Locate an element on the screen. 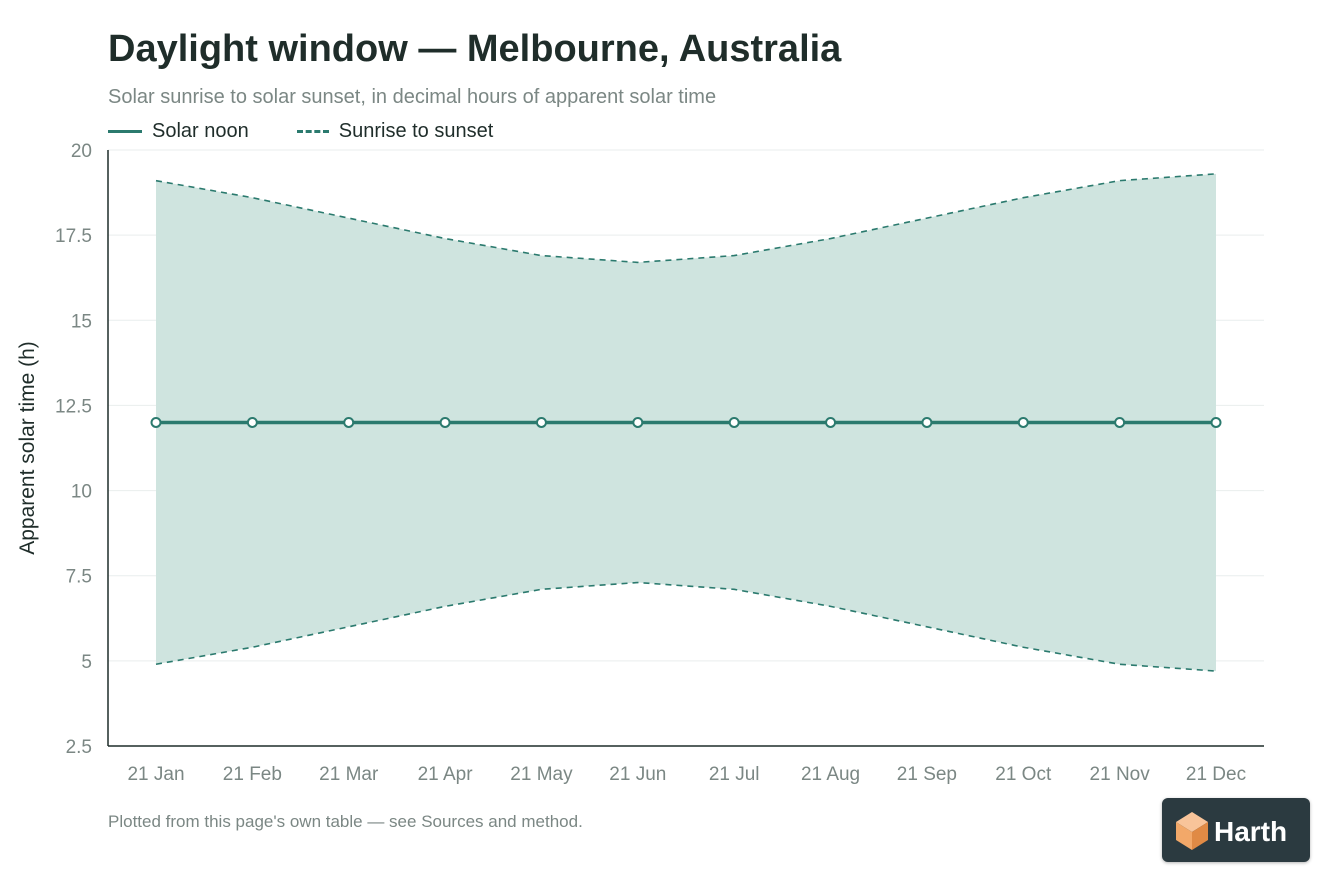 The image size is (1344, 896). cube-logo-icon: Harth is located at coordinates (1231, 831).